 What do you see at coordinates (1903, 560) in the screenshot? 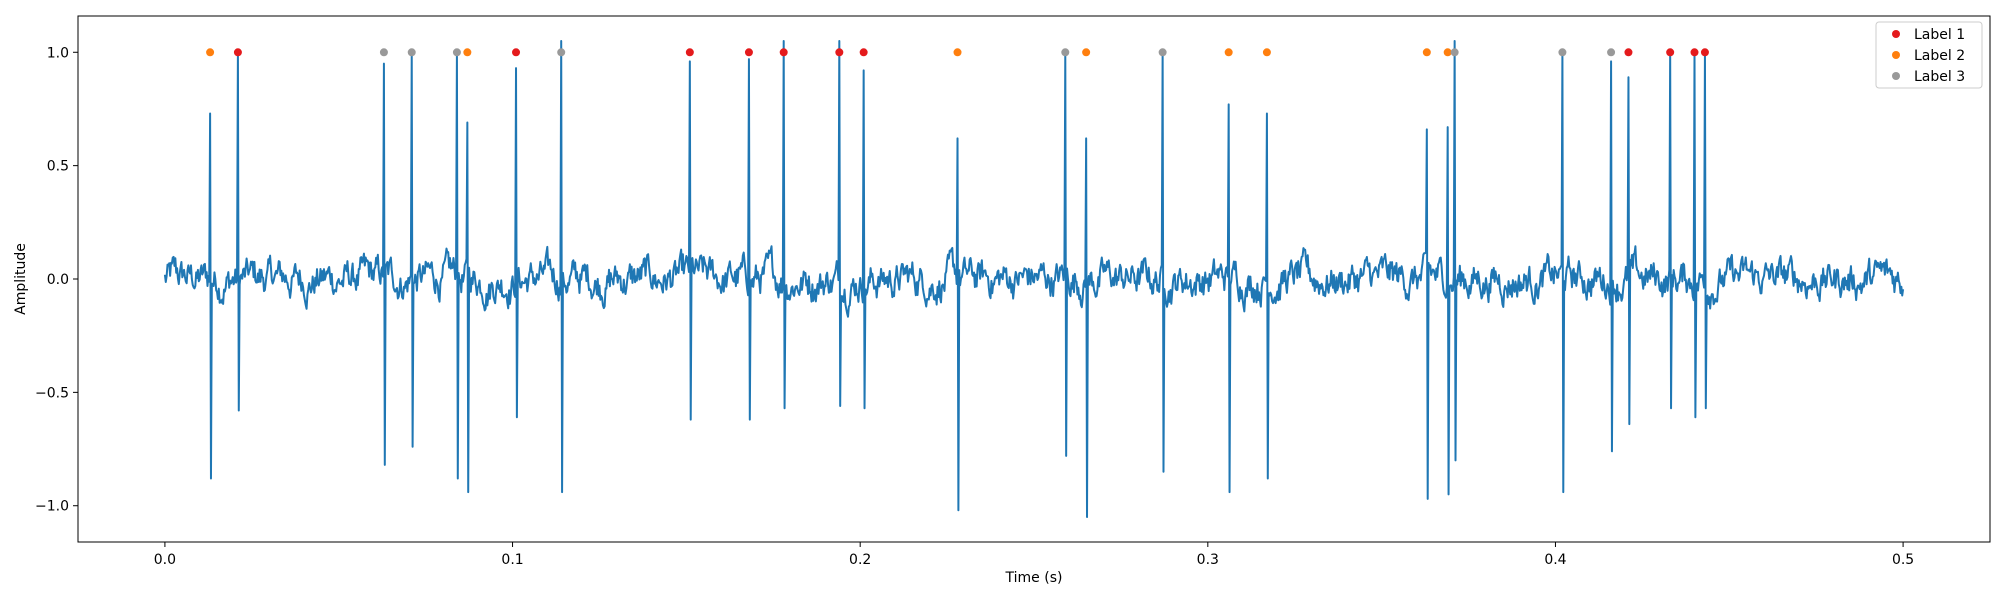
I see `x-tick-label: 0.5` at bounding box center [1903, 560].